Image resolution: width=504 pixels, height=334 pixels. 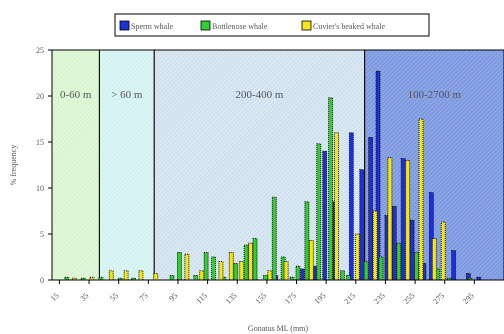 I want to click on y-tick-label: 20, so click(x=40, y=96).